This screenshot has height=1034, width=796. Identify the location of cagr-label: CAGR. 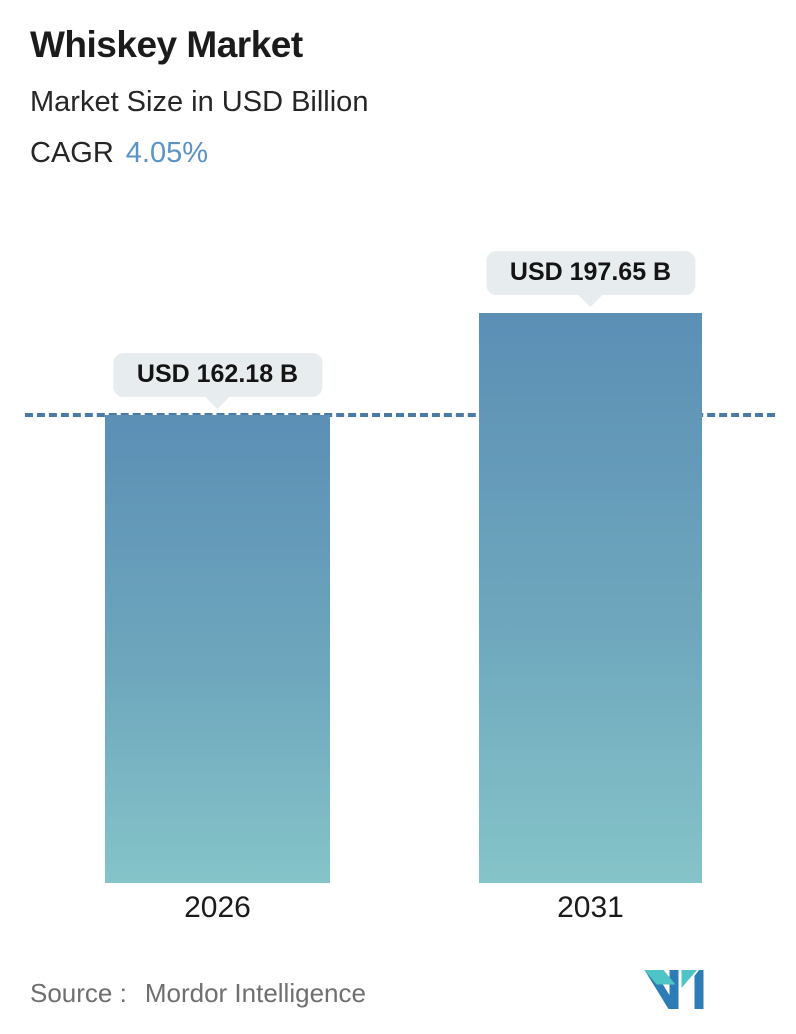
(72, 153).